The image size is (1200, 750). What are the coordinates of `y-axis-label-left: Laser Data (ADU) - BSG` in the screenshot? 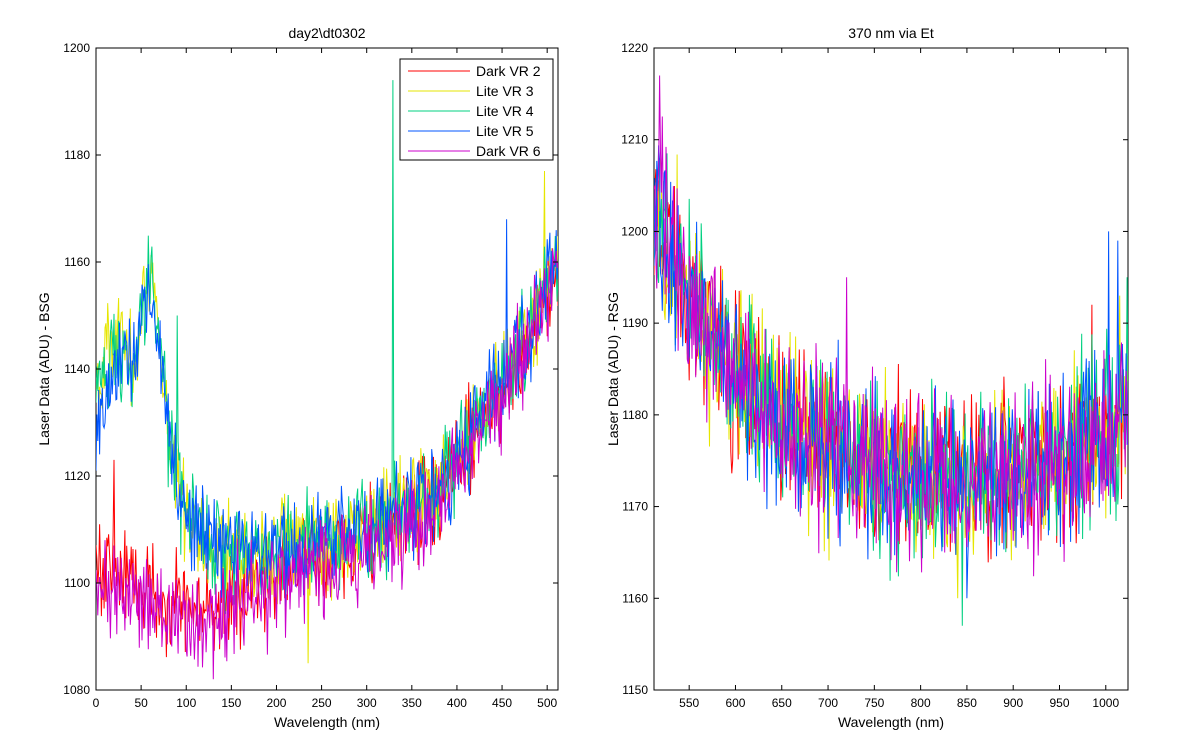 It's located at (44, 368).